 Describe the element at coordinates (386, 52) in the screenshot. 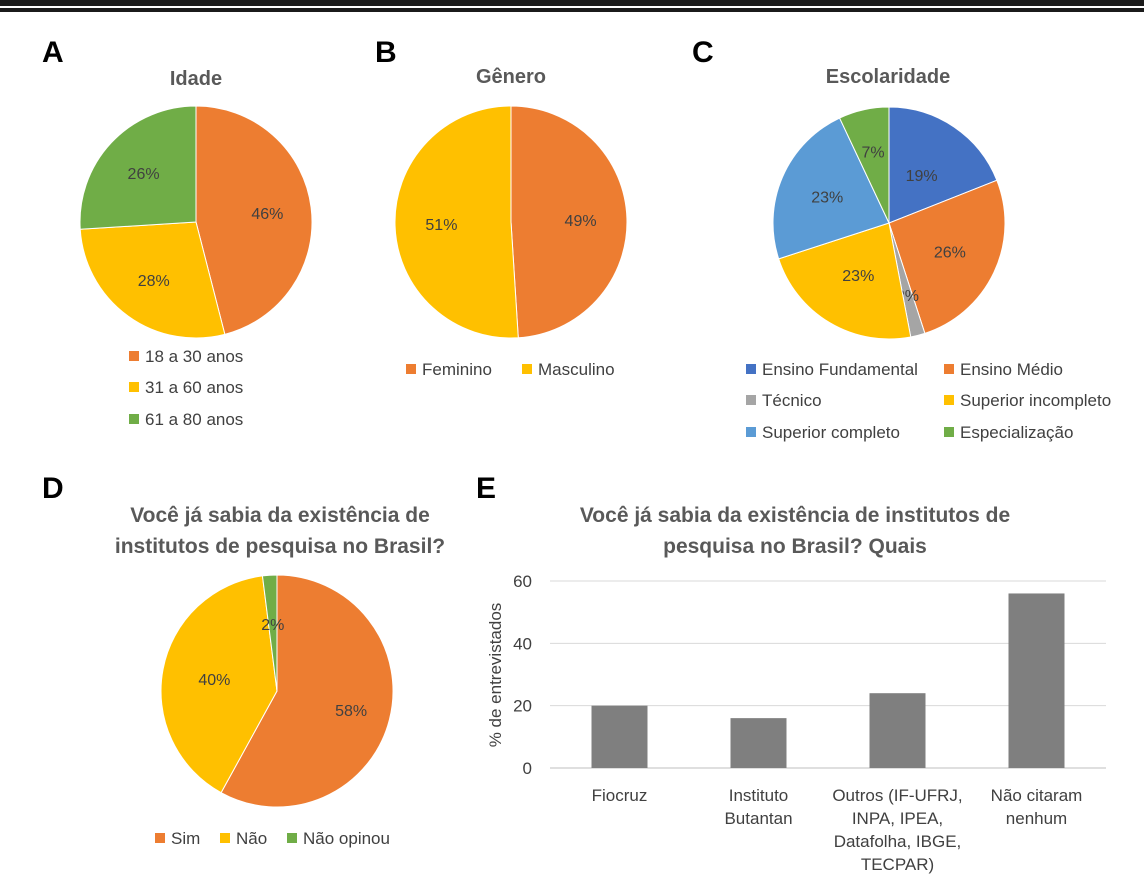

I see `panel-label-b: B` at that location.